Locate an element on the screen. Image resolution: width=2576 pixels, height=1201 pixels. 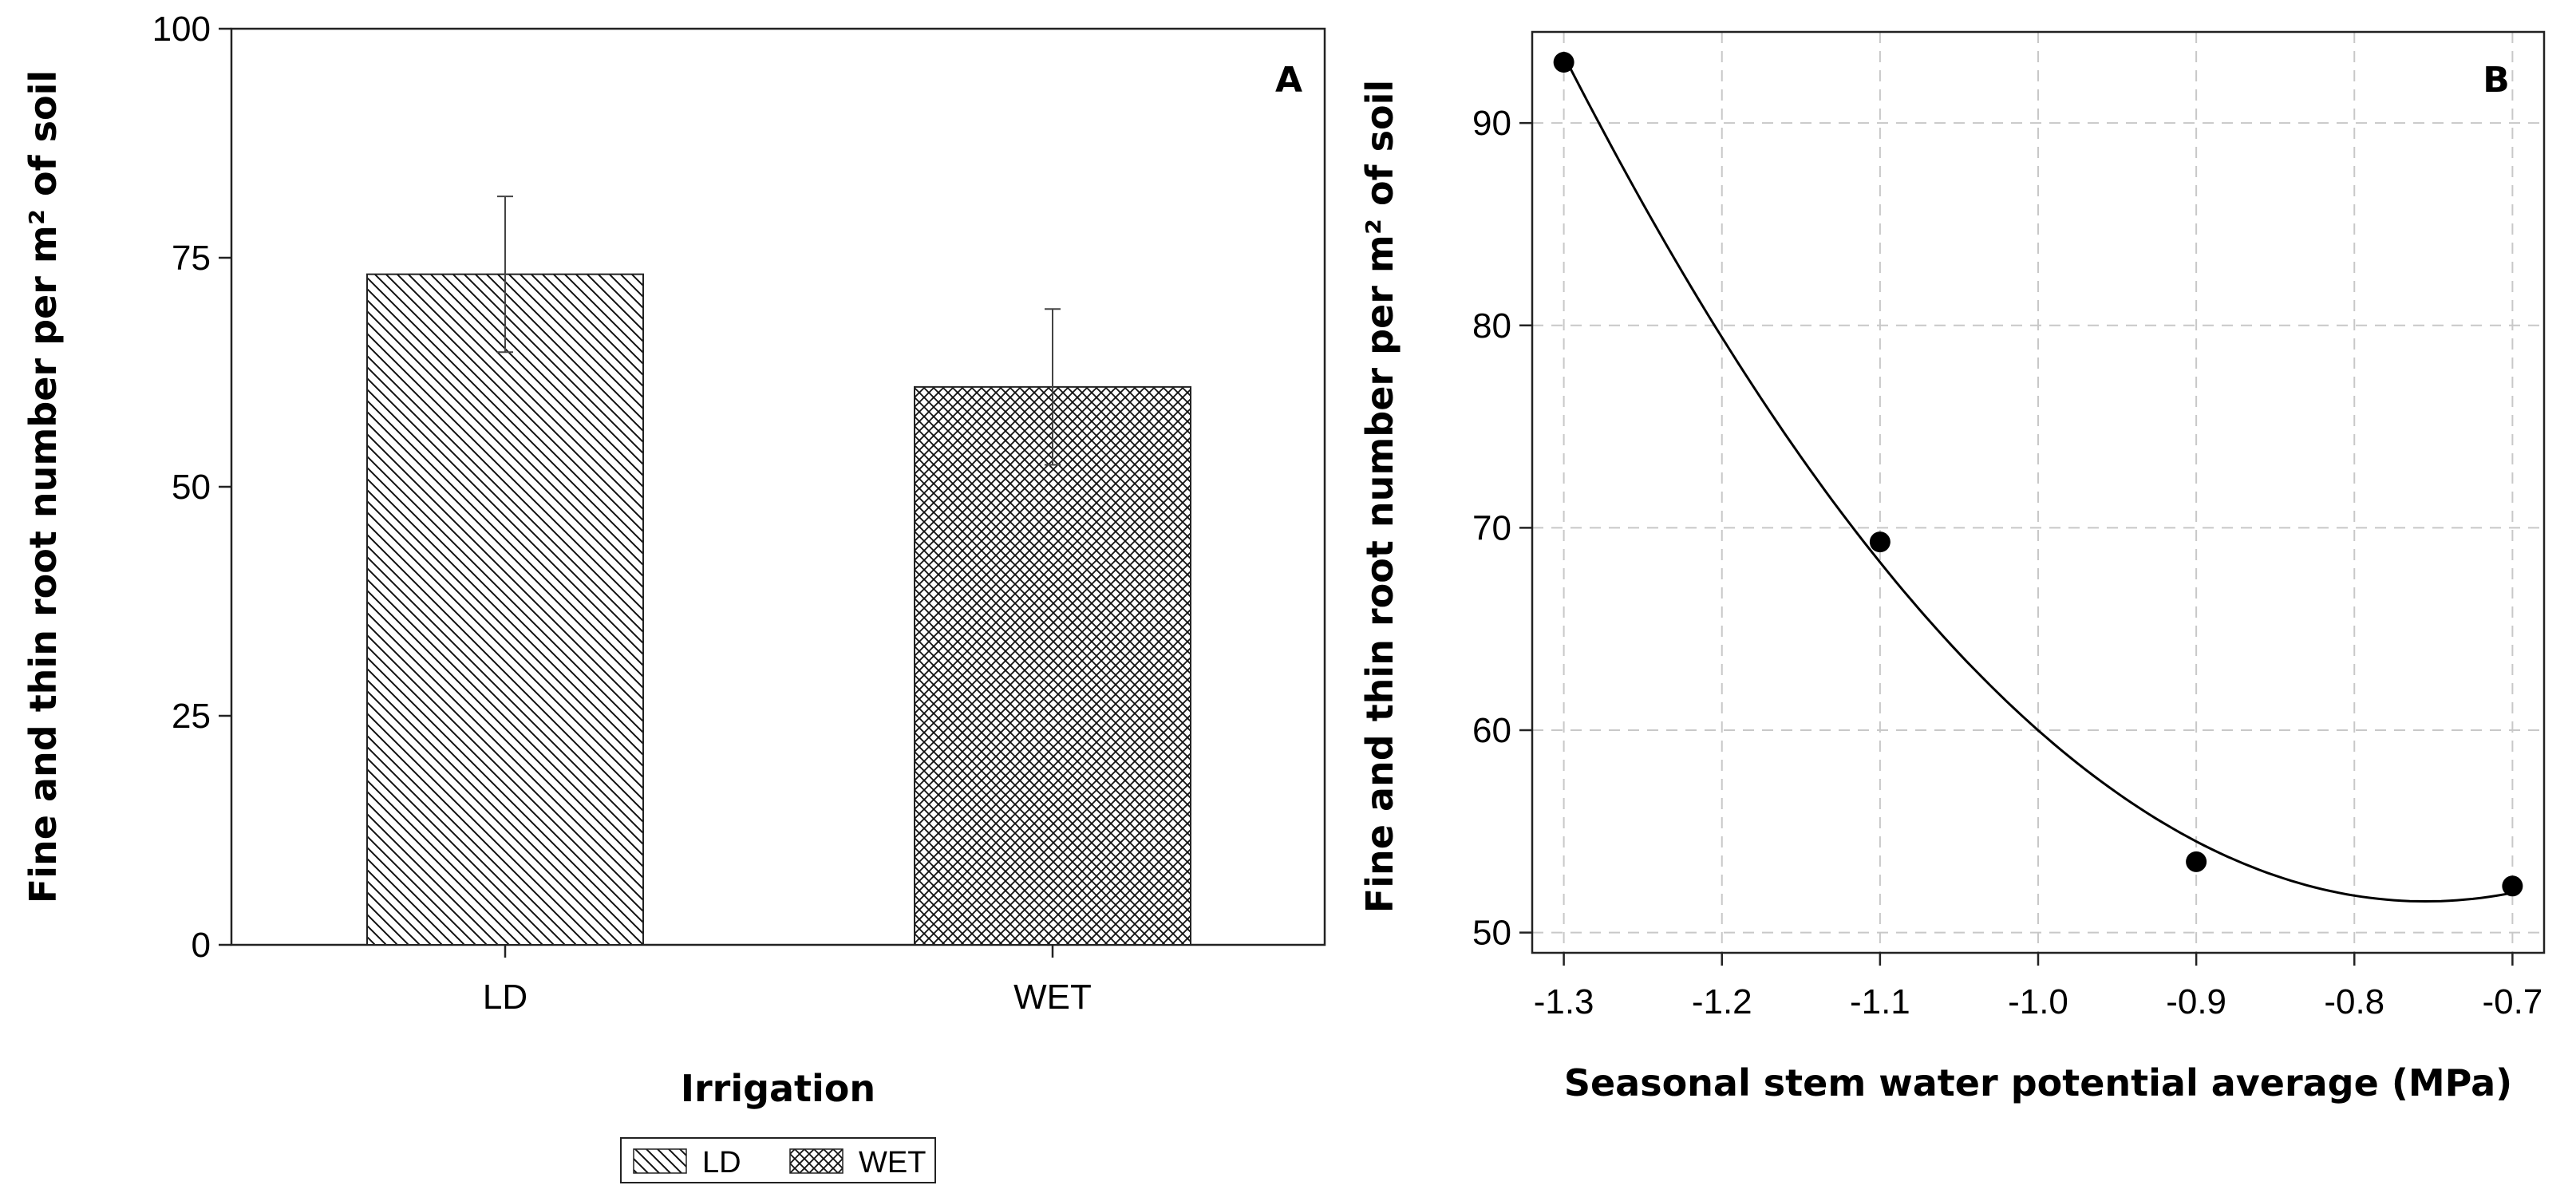
panel-a-y-tick-label: 50 is located at coordinates (191, 487).